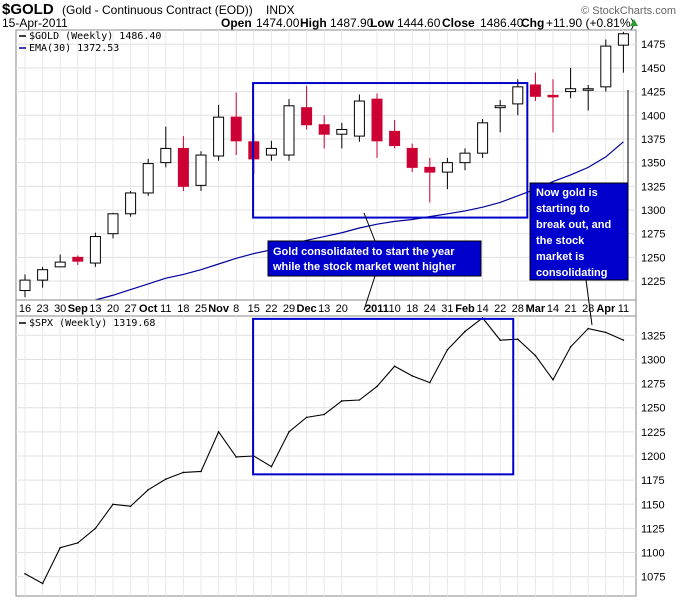 The image size is (680, 600). What do you see at coordinates (634, 22) in the screenshot?
I see `up-arrow-icon` at bounding box center [634, 22].